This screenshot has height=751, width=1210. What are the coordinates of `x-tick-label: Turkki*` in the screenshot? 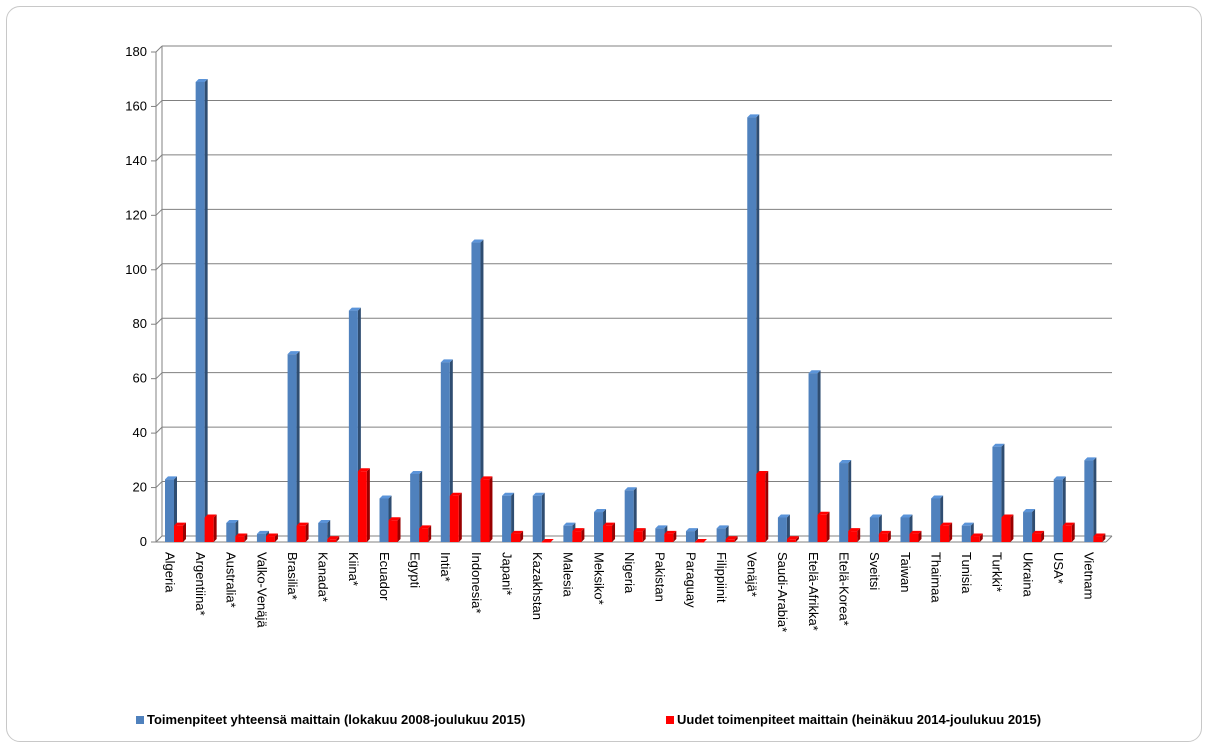 It's located at (997, 572).